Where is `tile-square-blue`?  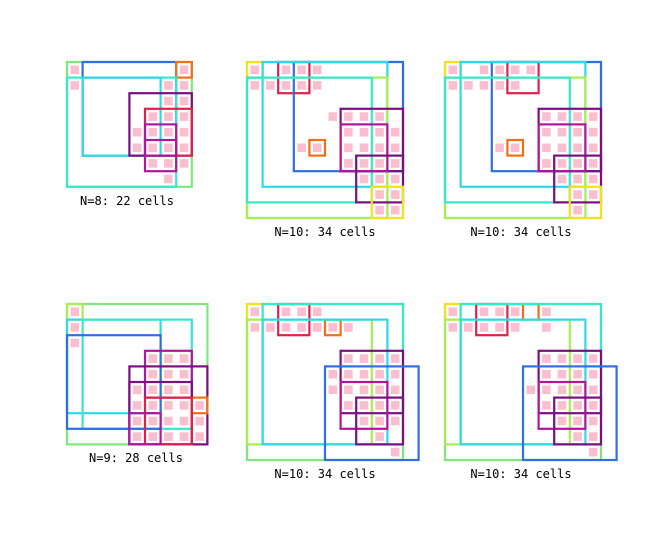 tile-square-blue is located at coordinates (371, 413).